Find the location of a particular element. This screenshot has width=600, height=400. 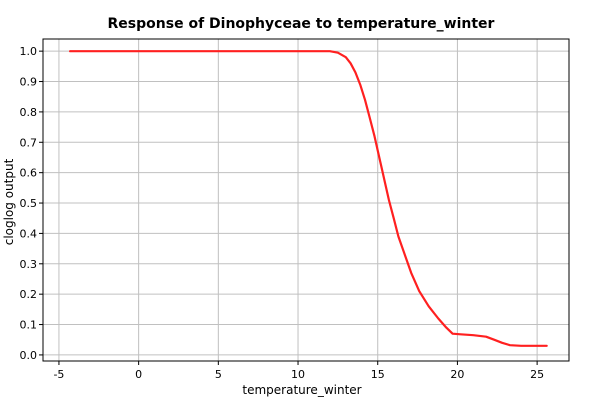

y-tick-label: 0.4 is located at coordinates (29, 233).